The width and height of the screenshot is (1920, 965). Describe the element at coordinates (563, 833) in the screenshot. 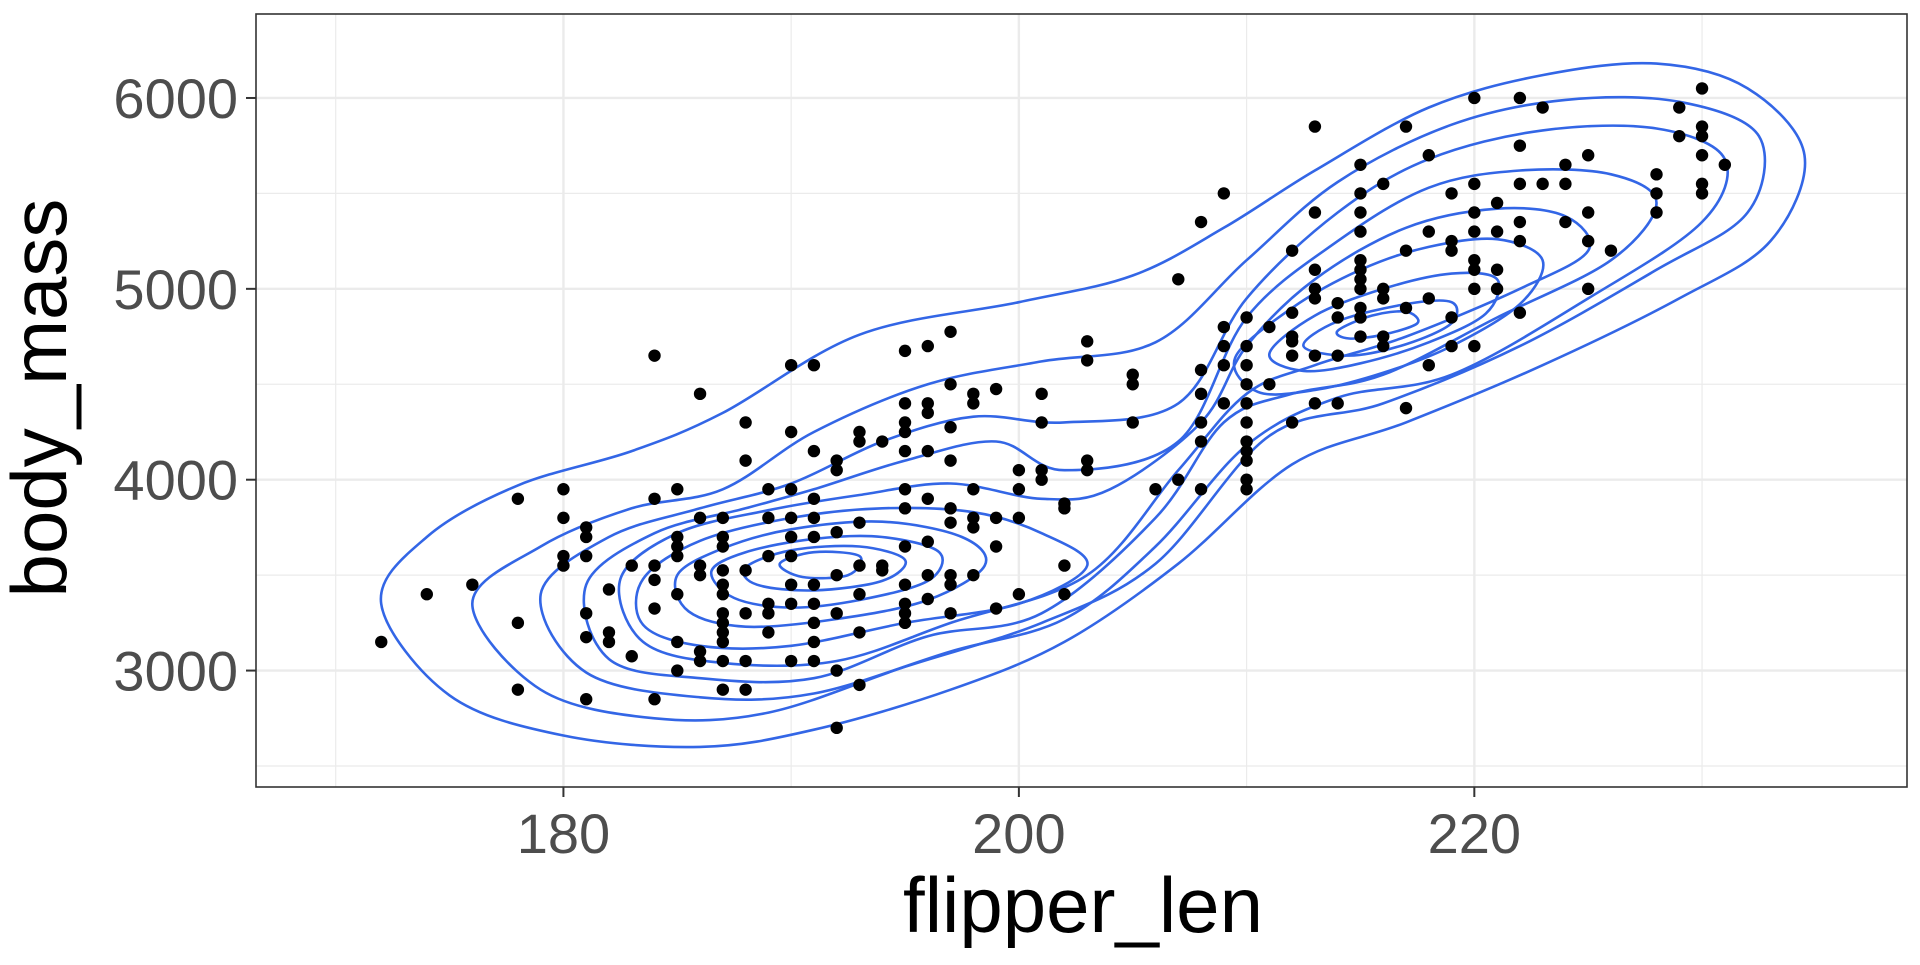

I see `x-tick-label: 180` at that location.